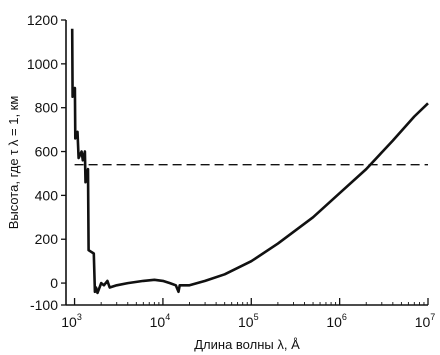 The height and width of the screenshot is (355, 440). Describe the element at coordinates (42, 64) in the screenshot. I see `y-tick-label: 1000` at that location.